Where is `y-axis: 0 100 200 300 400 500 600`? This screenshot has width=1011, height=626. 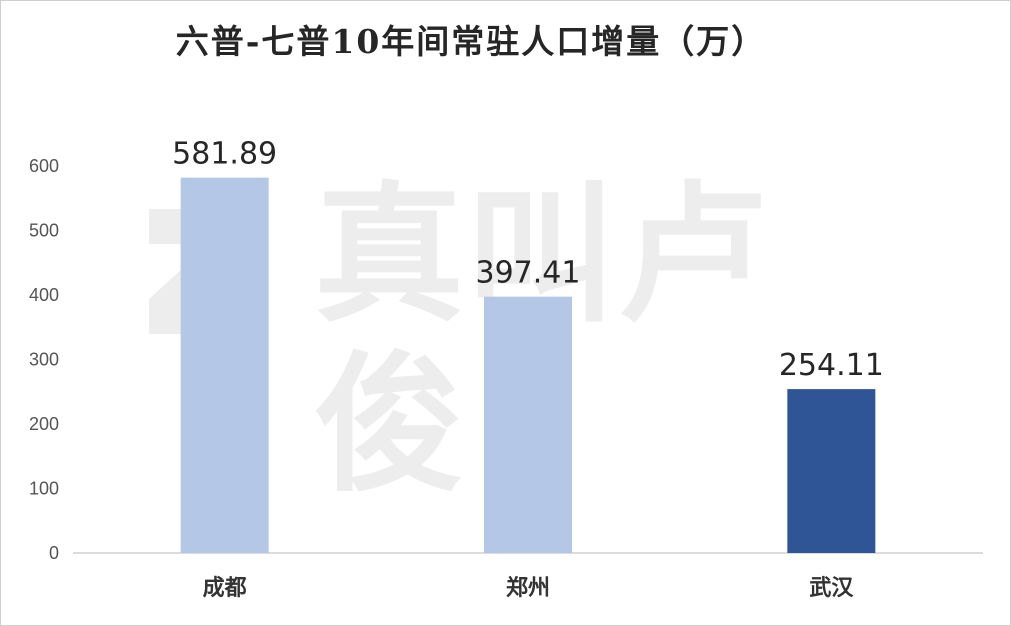
y-axis: 0 100 200 300 400 500 600 is located at coordinates (44, 359).